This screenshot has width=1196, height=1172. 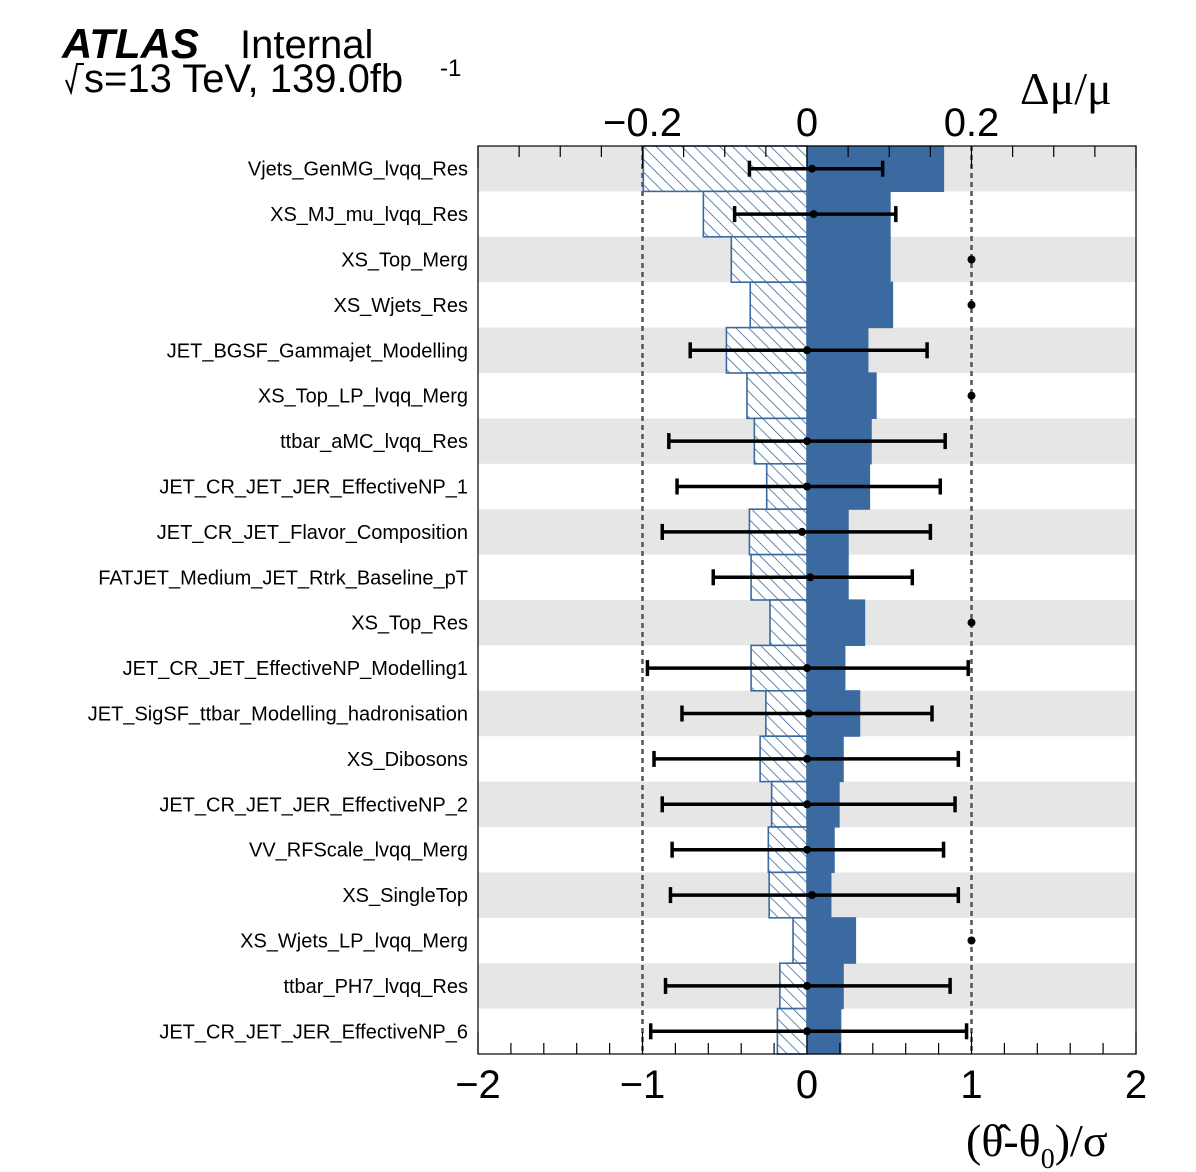 I want to click on sqrt-symbol, so click(x=74, y=79).